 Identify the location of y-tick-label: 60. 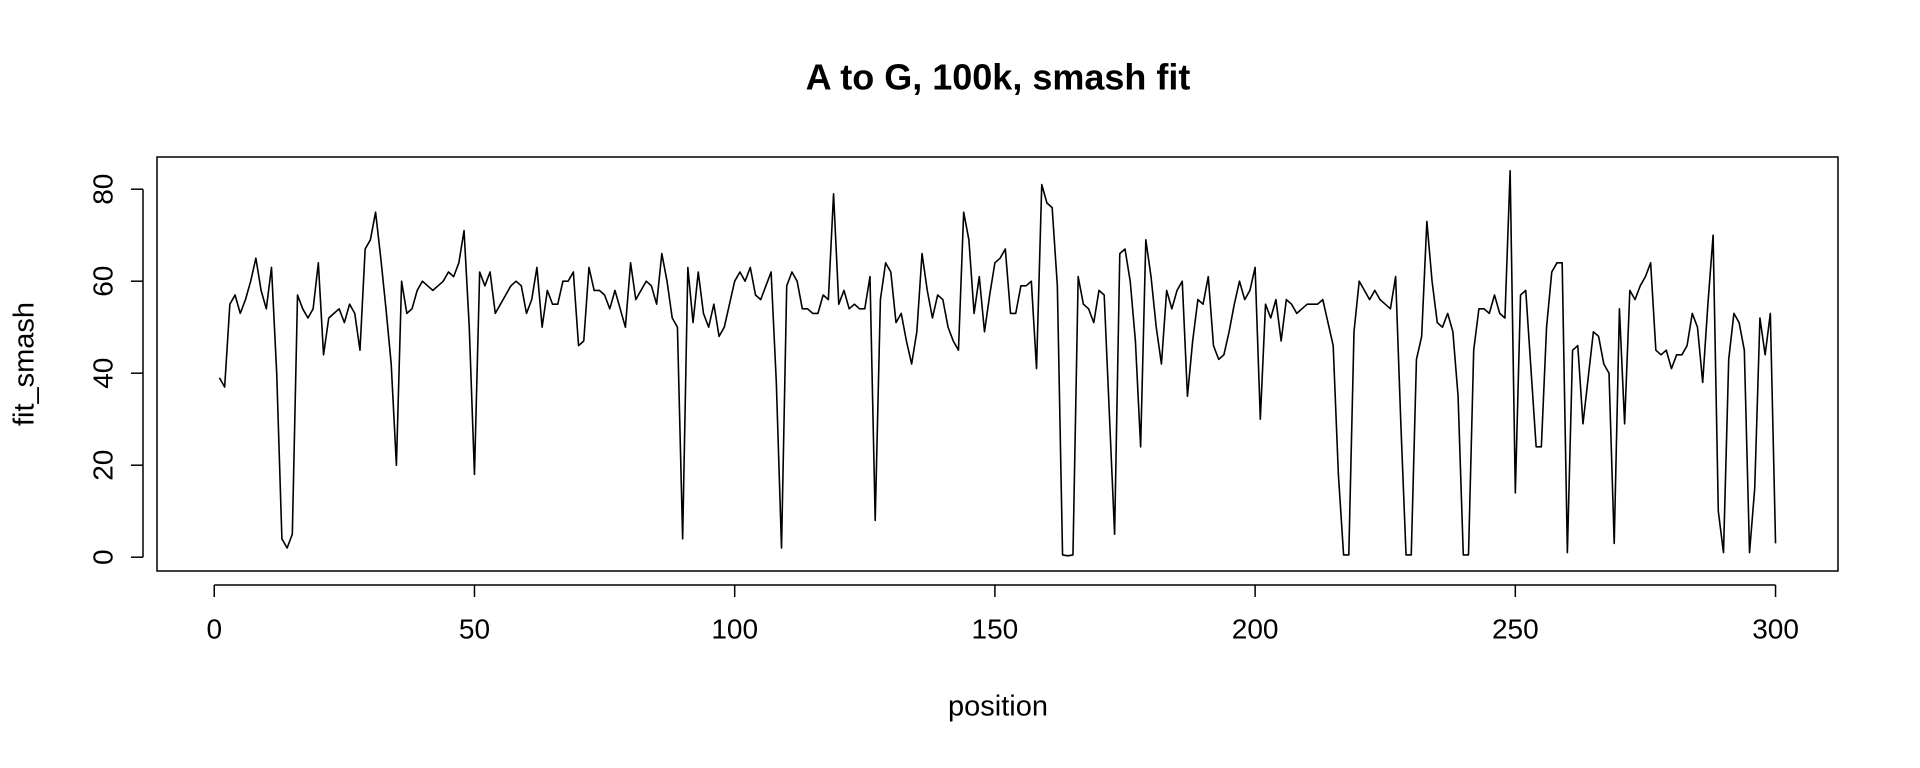
(102, 281).